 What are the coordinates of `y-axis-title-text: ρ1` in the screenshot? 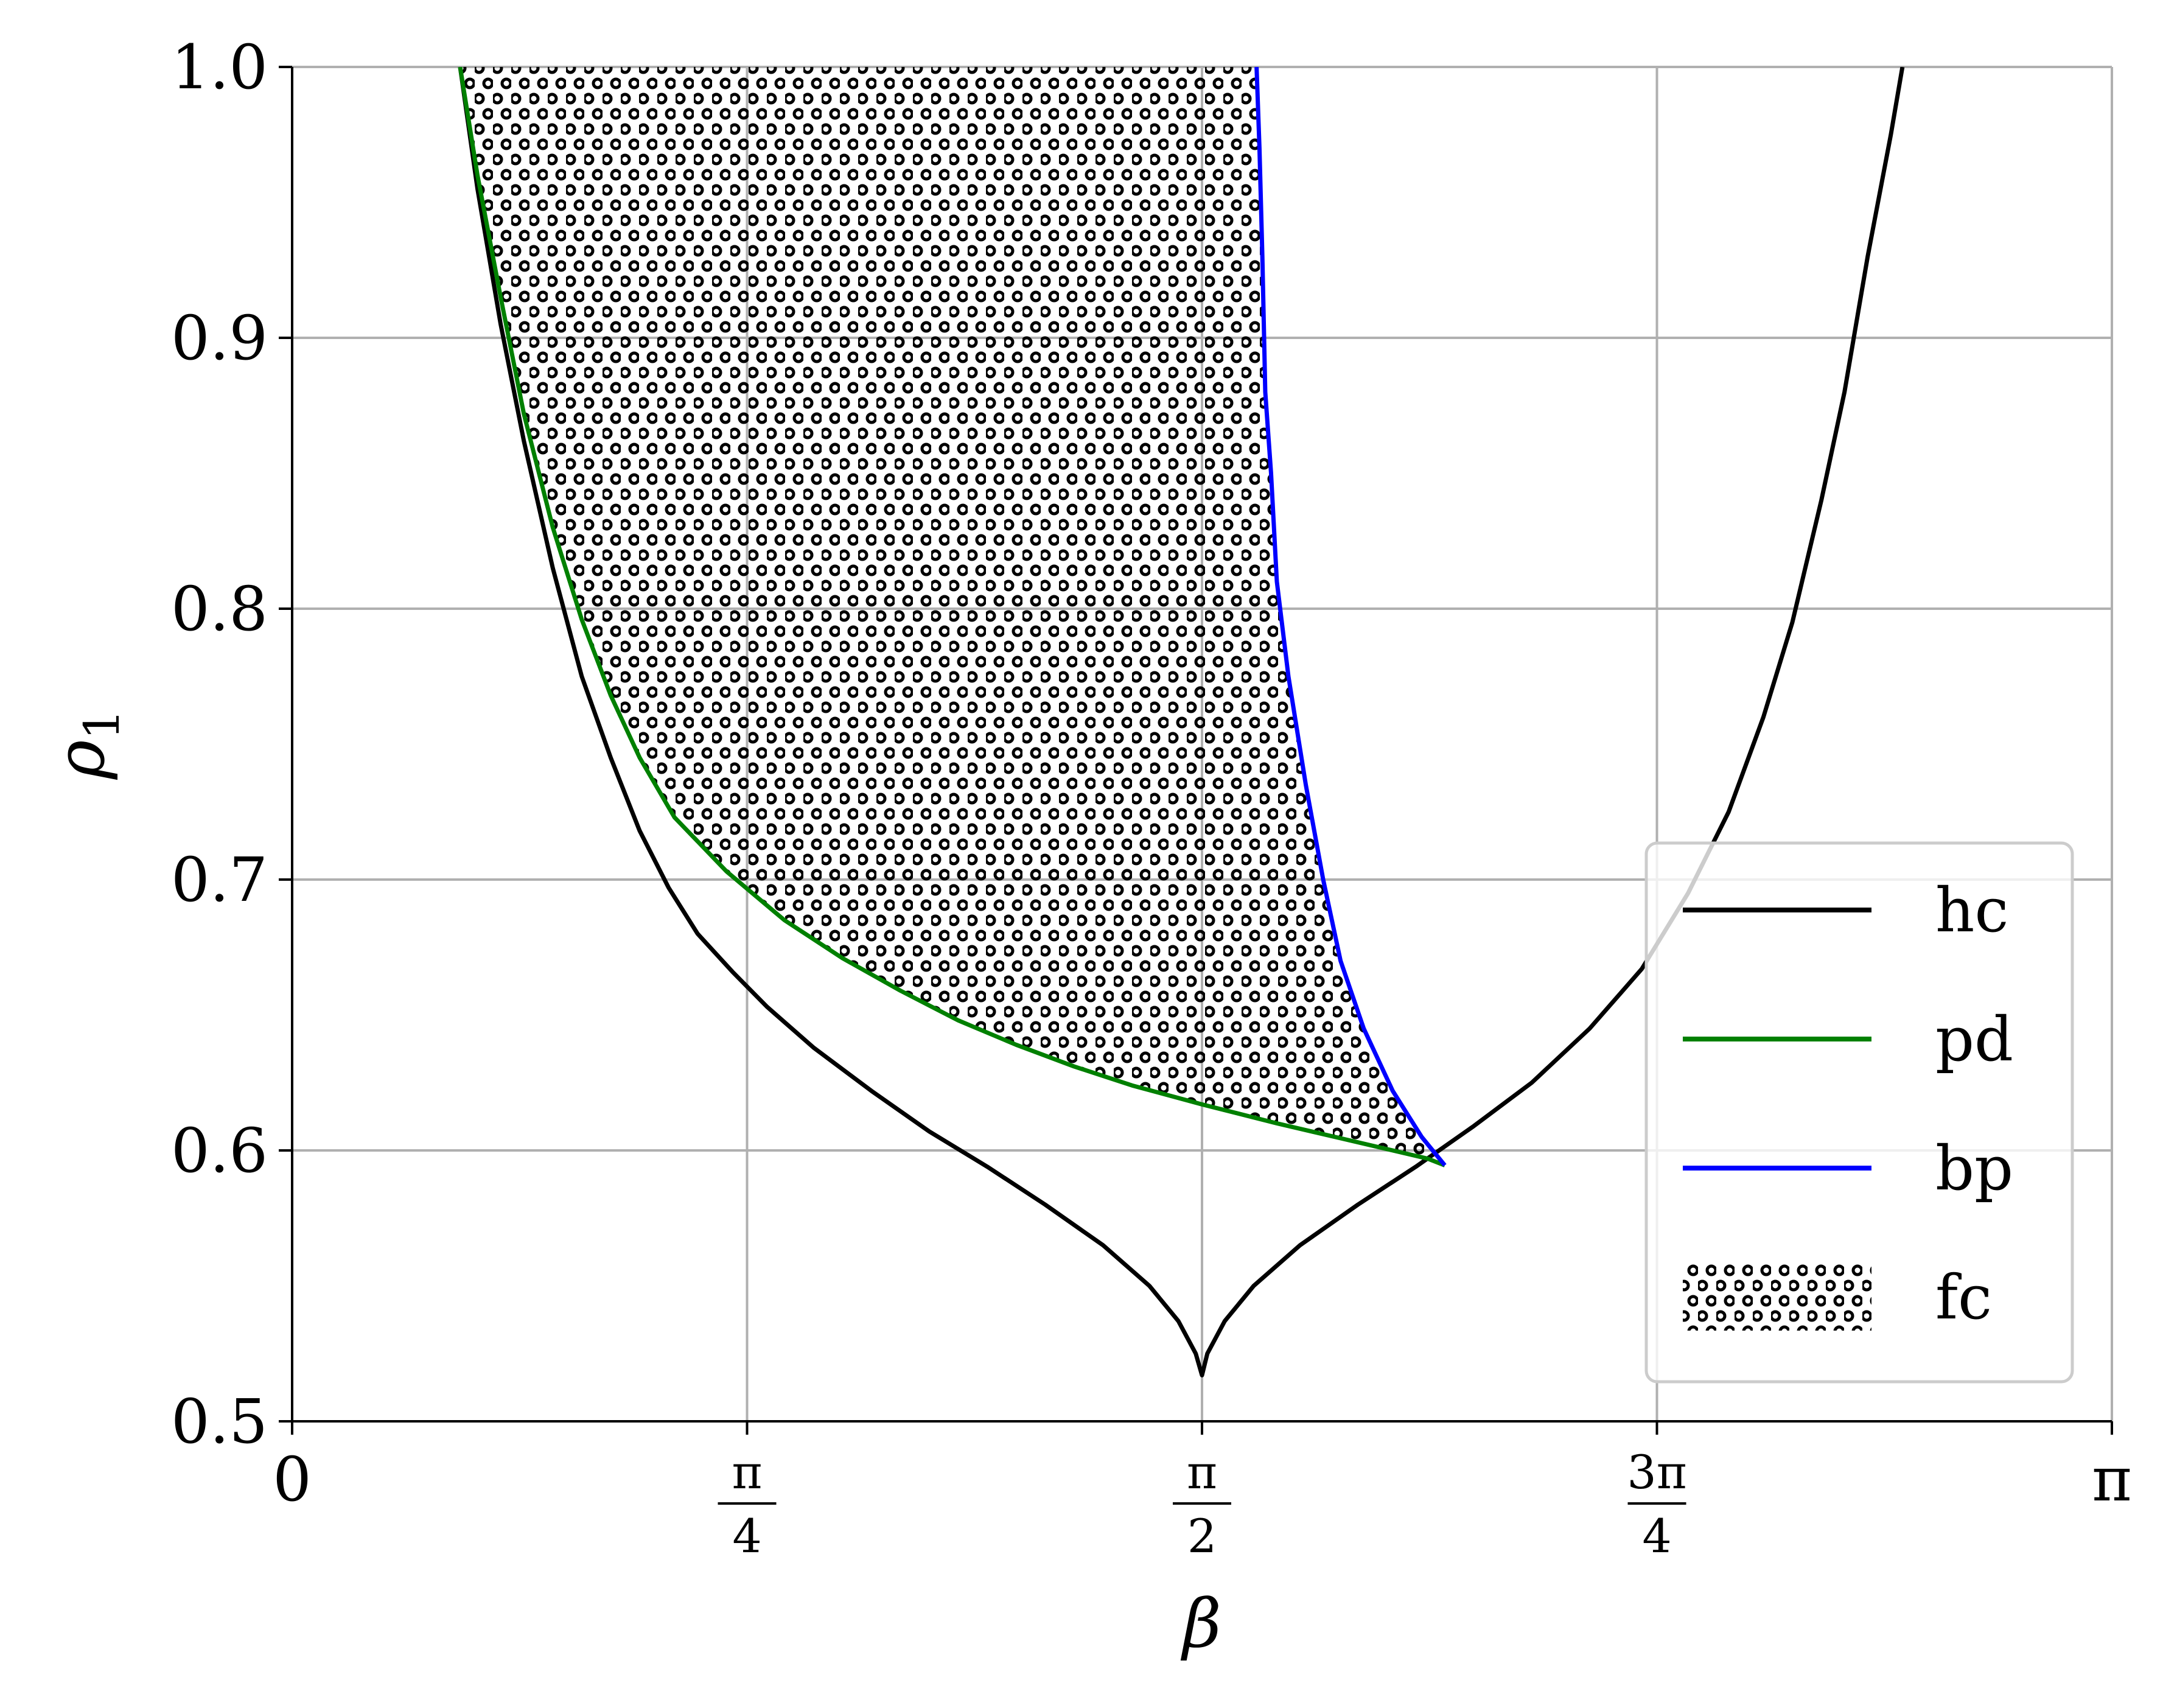 It's located at (85, 745).